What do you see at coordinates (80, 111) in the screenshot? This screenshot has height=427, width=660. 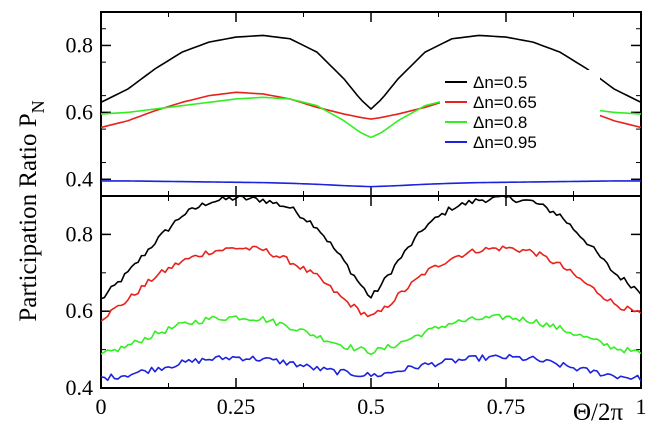 I see `top-ytick-label: 0.6` at bounding box center [80, 111].